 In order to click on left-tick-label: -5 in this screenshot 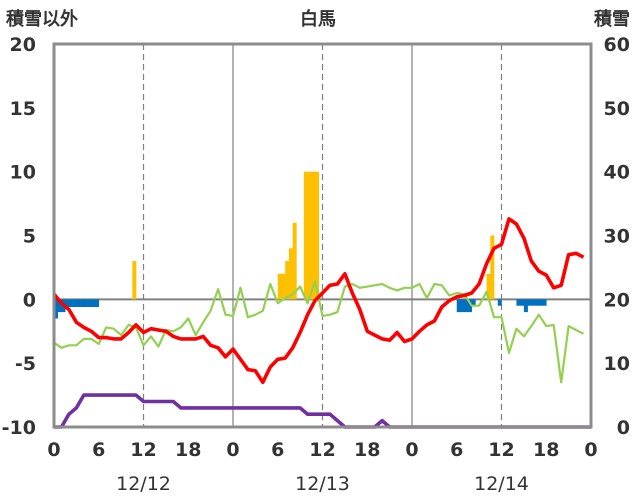, I will do `click(25, 364)`.